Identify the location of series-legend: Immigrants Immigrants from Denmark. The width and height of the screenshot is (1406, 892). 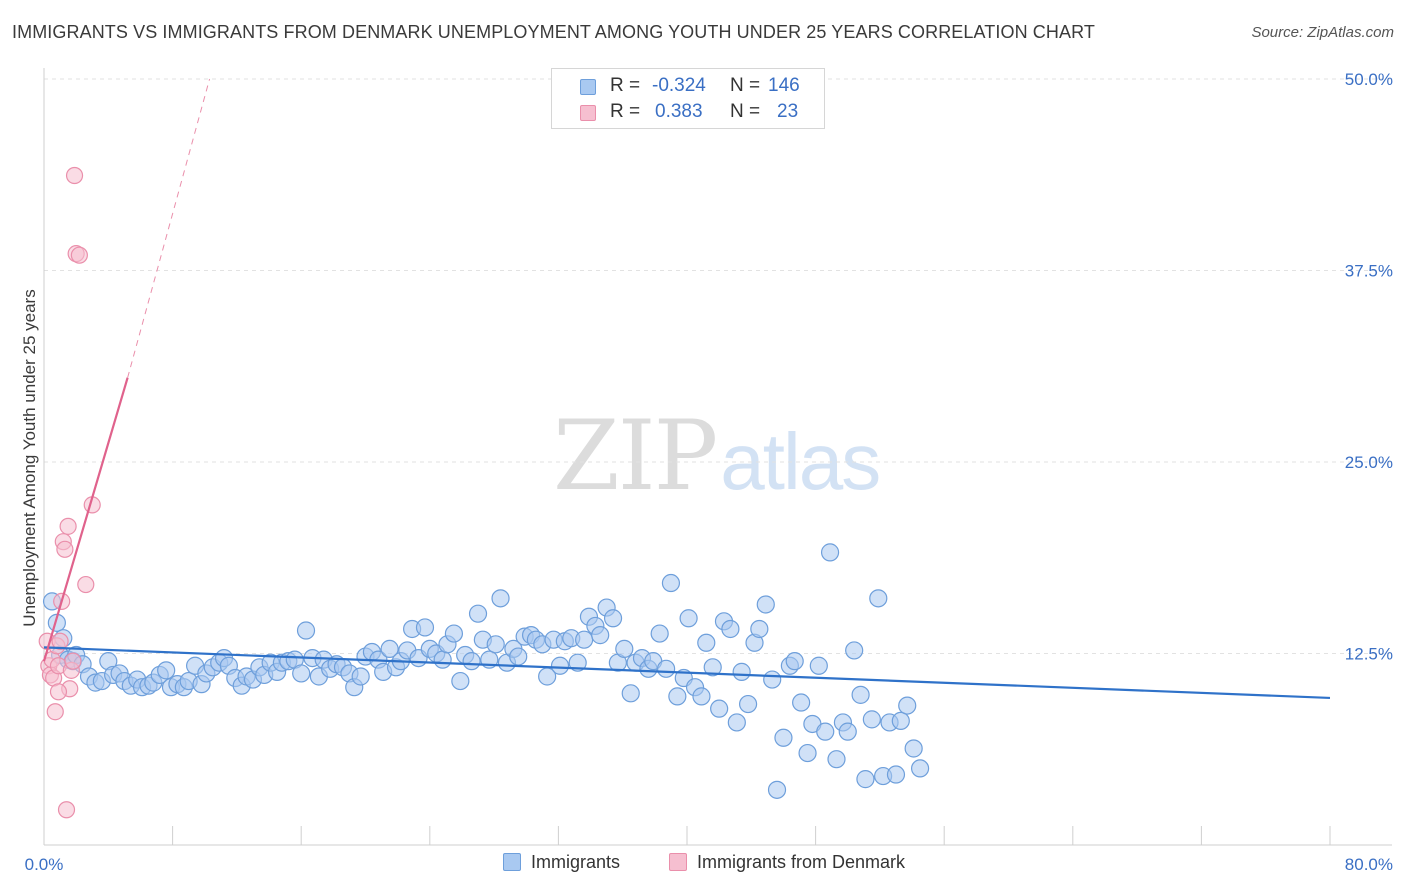
(703, 865).